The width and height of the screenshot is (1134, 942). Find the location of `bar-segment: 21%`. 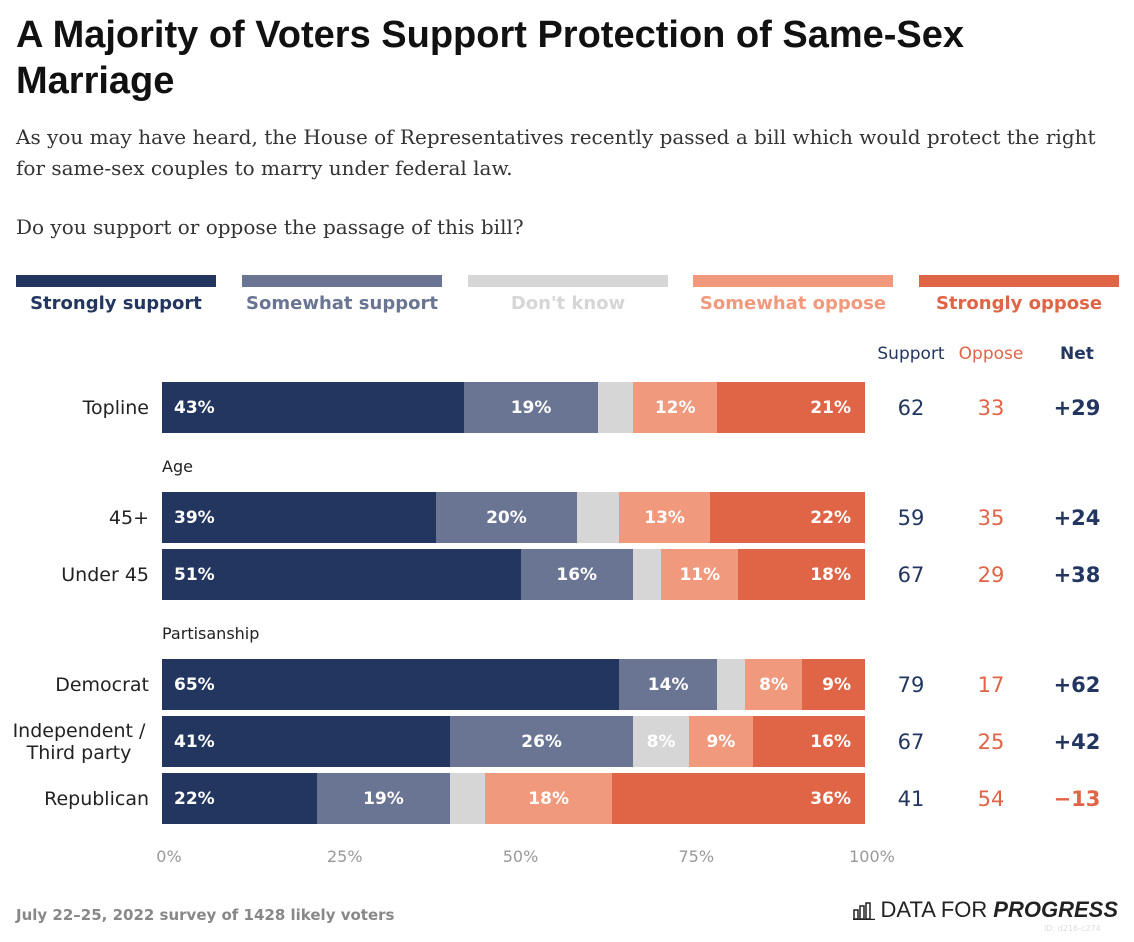

bar-segment: 21% is located at coordinates (791, 407).